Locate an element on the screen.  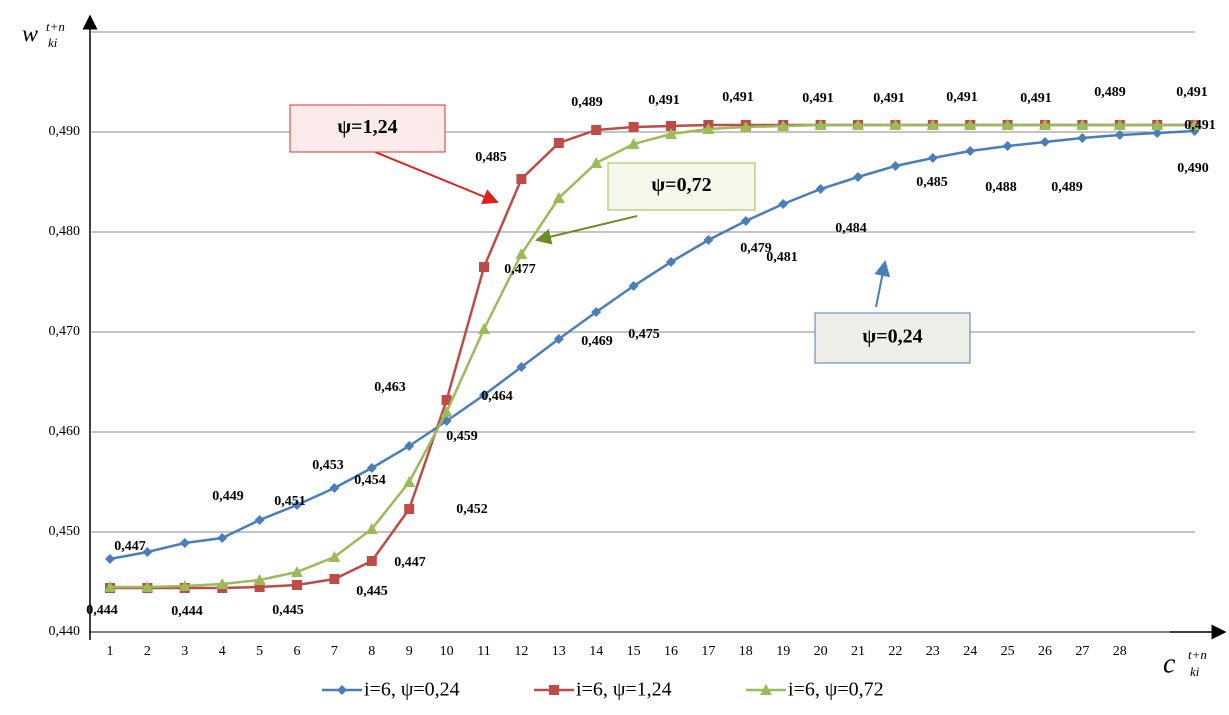
data-annotation: 0,488 is located at coordinates (1001, 187).